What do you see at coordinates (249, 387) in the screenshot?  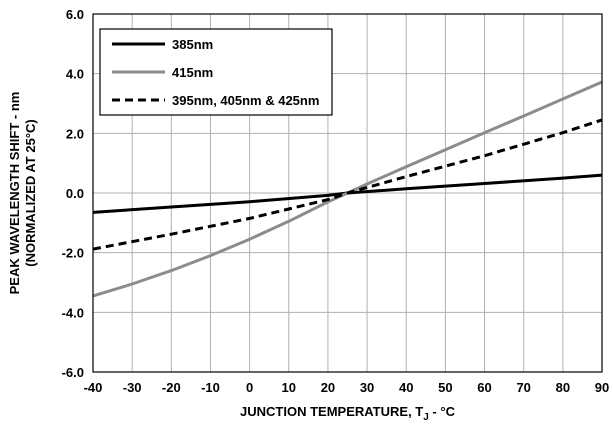 I see `x-tick-label: 0` at bounding box center [249, 387].